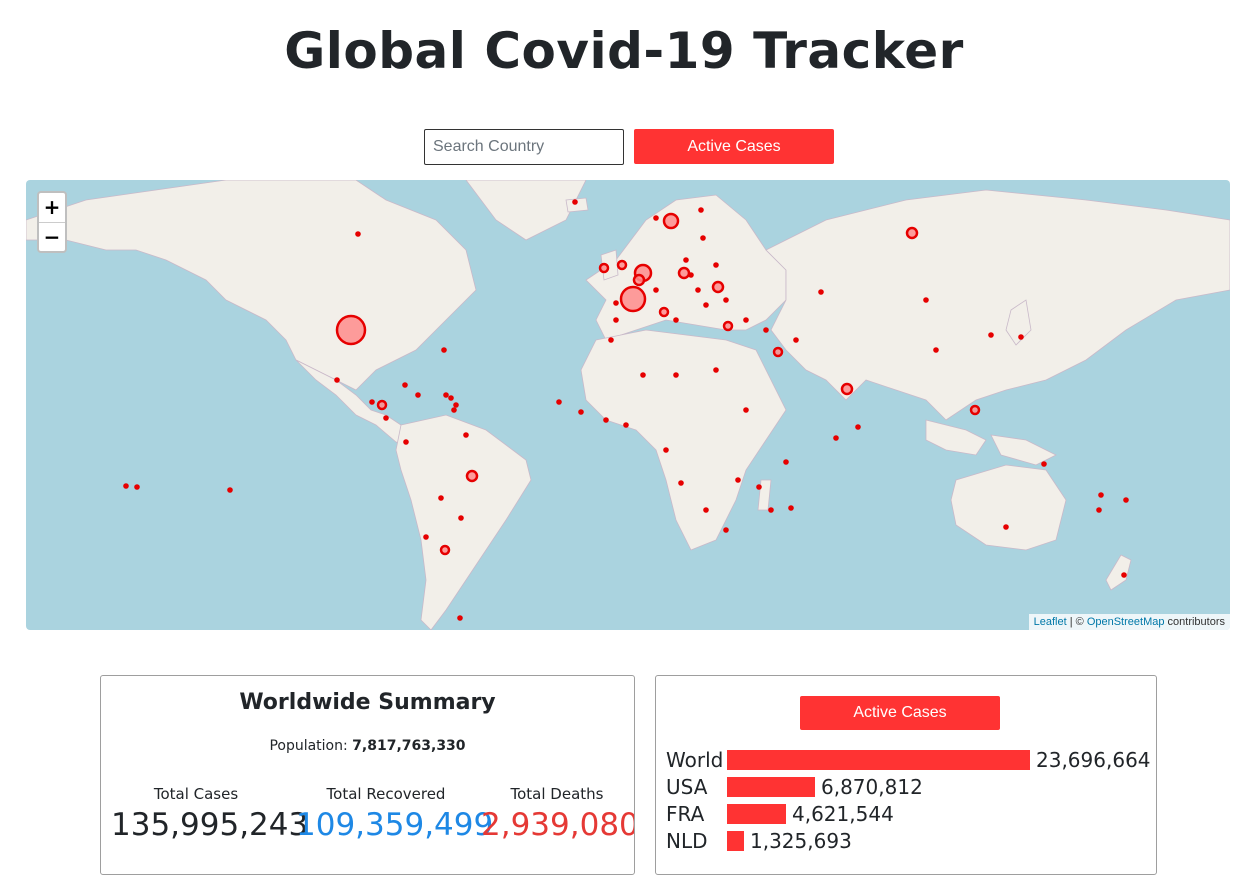 This screenshot has height=875, width=1248. I want to click on attribution-suffix: contributors, so click(1194, 622).